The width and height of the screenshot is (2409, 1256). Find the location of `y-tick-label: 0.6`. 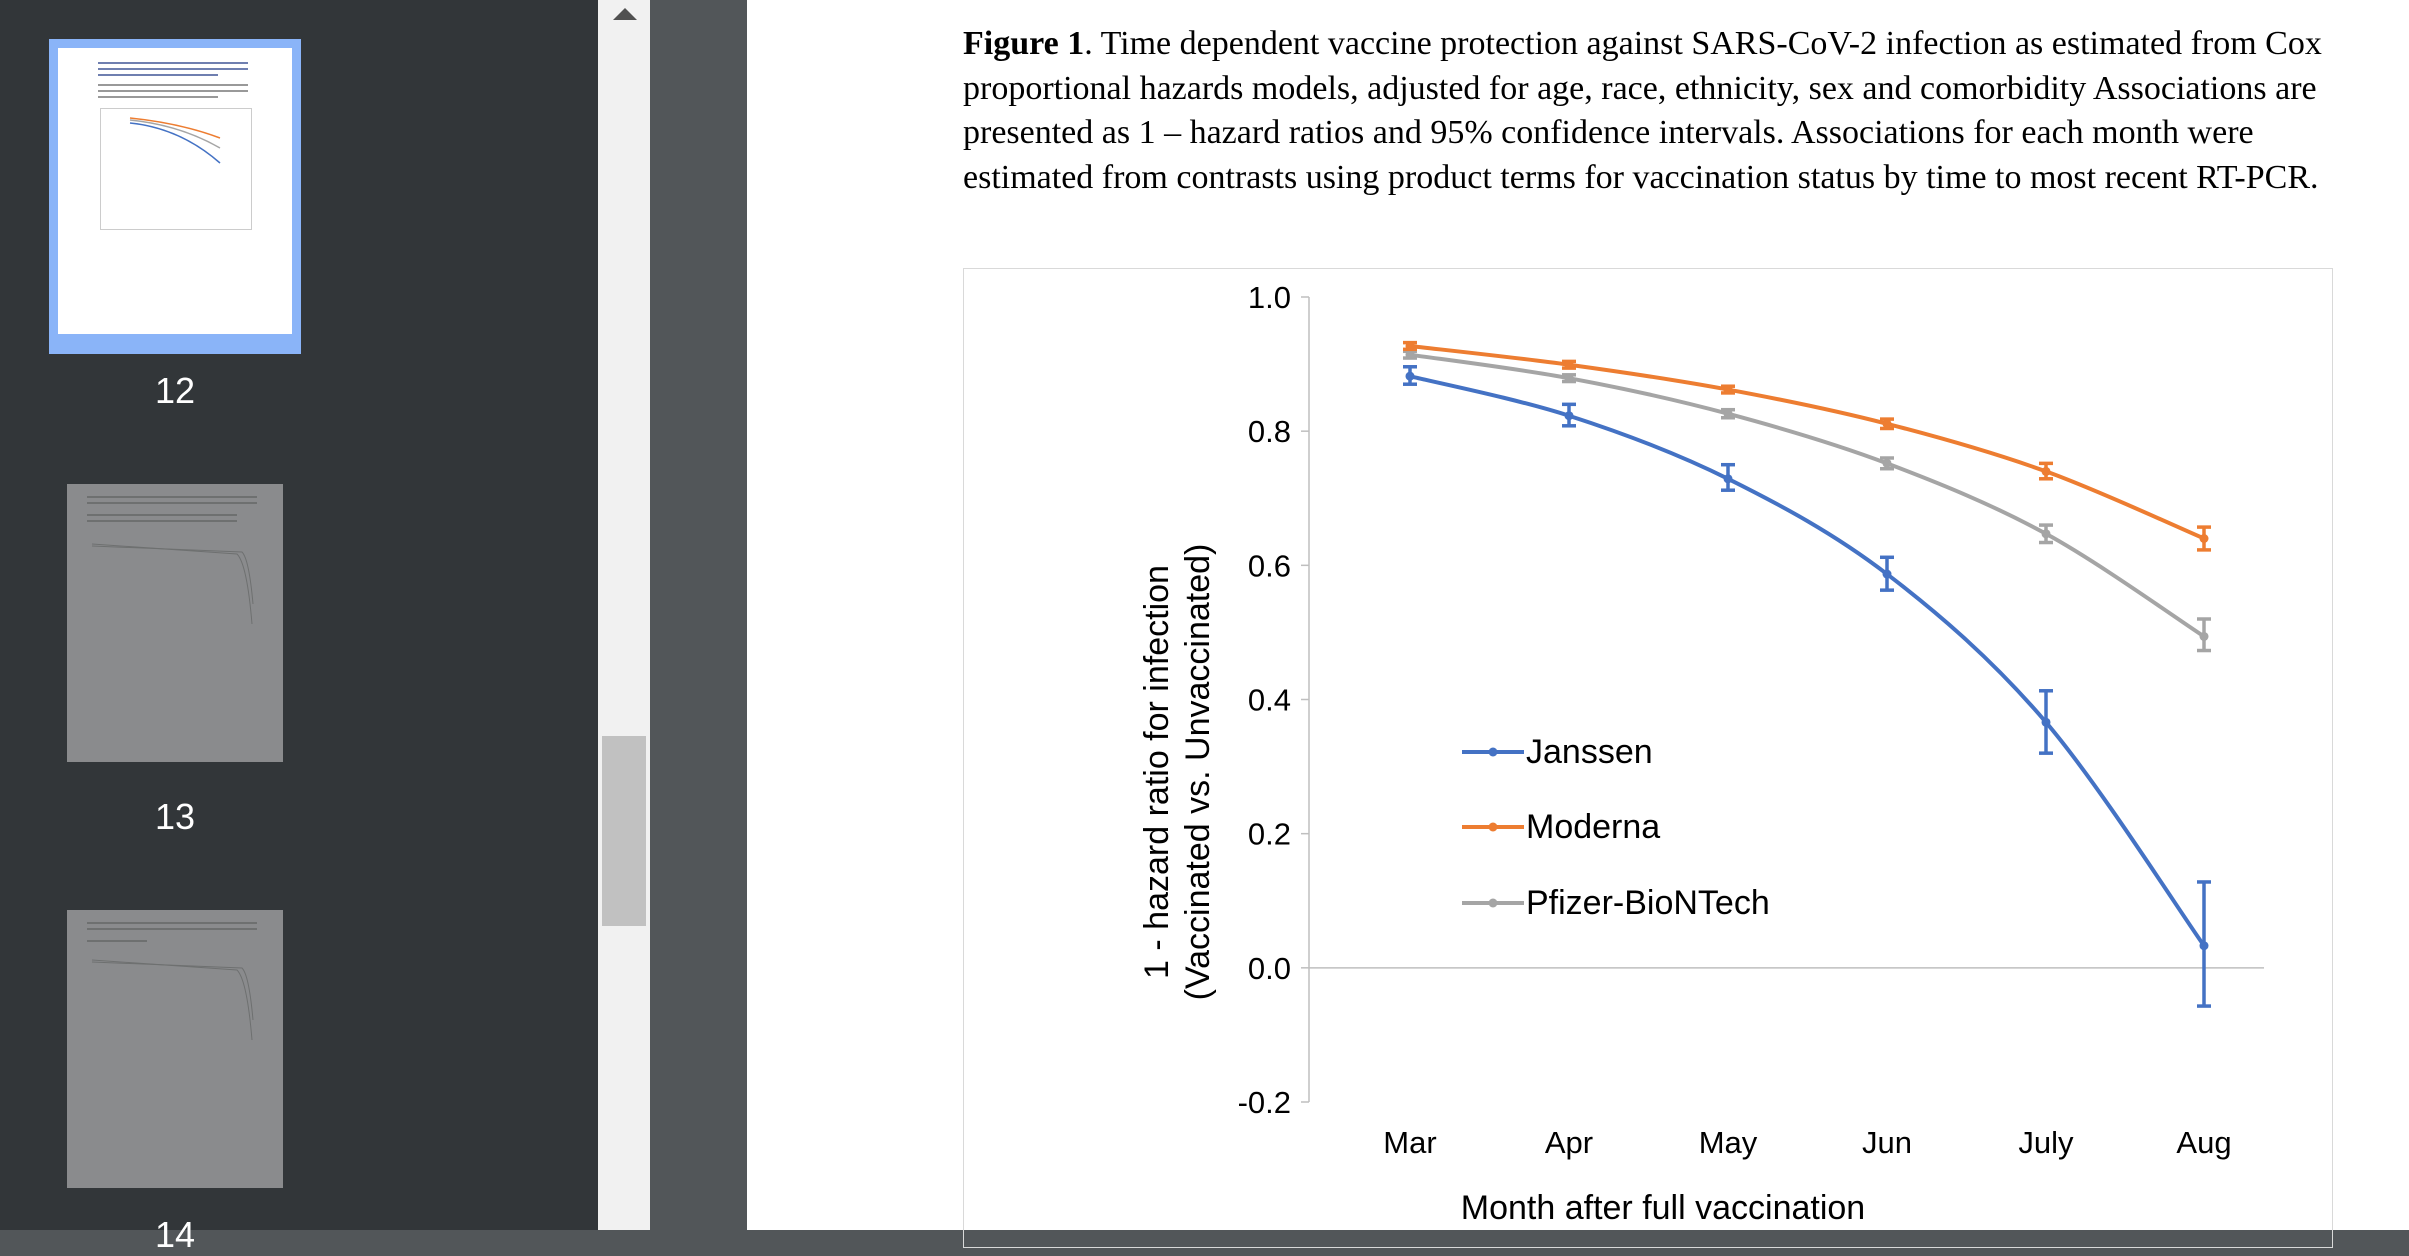

y-tick-label: 0.6 is located at coordinates (1269, 565).